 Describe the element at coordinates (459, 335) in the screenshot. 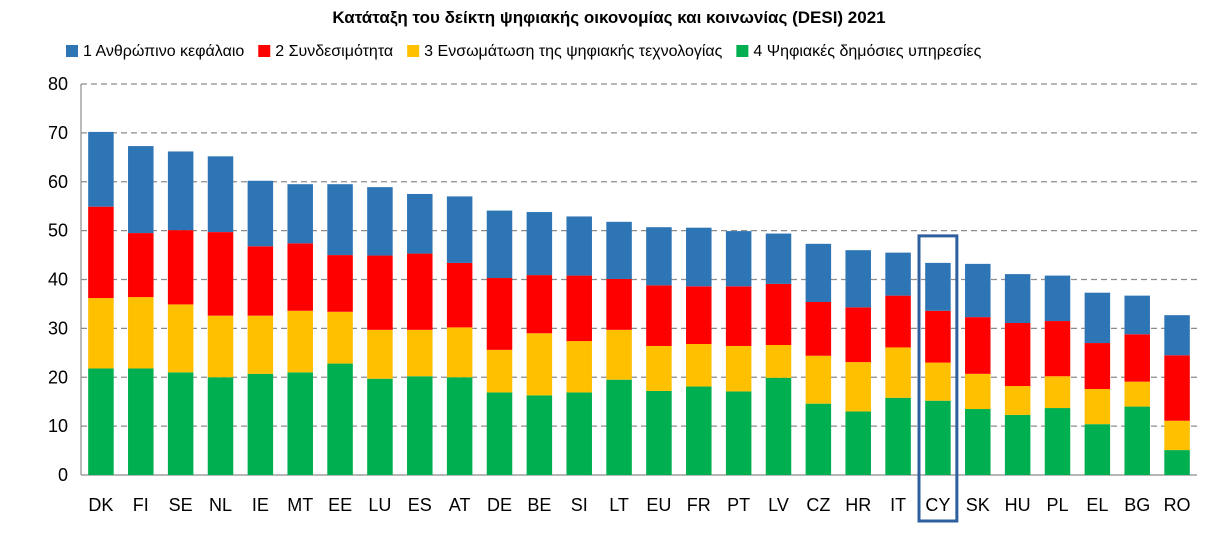

I see `bar-stack-at` at that location.